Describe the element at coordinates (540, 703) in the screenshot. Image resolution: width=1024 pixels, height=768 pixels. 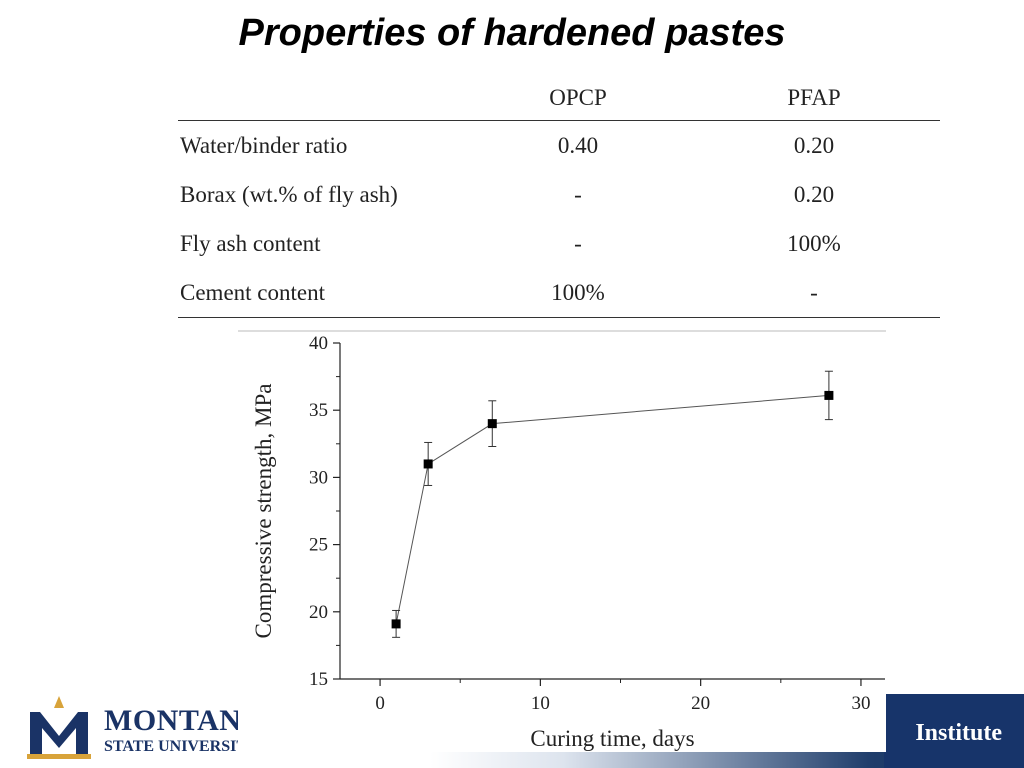
I see `x-tick-label: 10` at that location.